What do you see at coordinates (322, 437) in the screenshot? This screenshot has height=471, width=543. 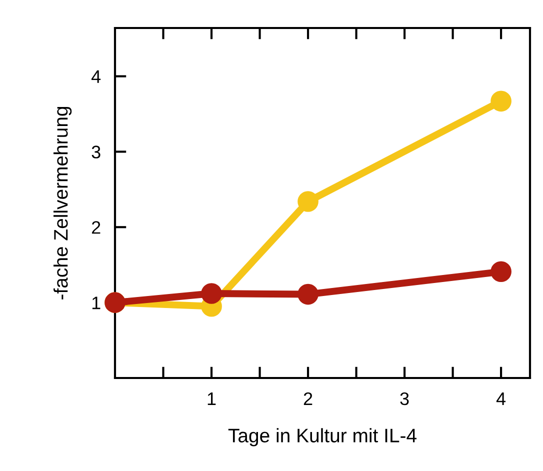 I see `x-axis-title: Tage in Kultur mit IL-4` at bounding box center [322, 437].